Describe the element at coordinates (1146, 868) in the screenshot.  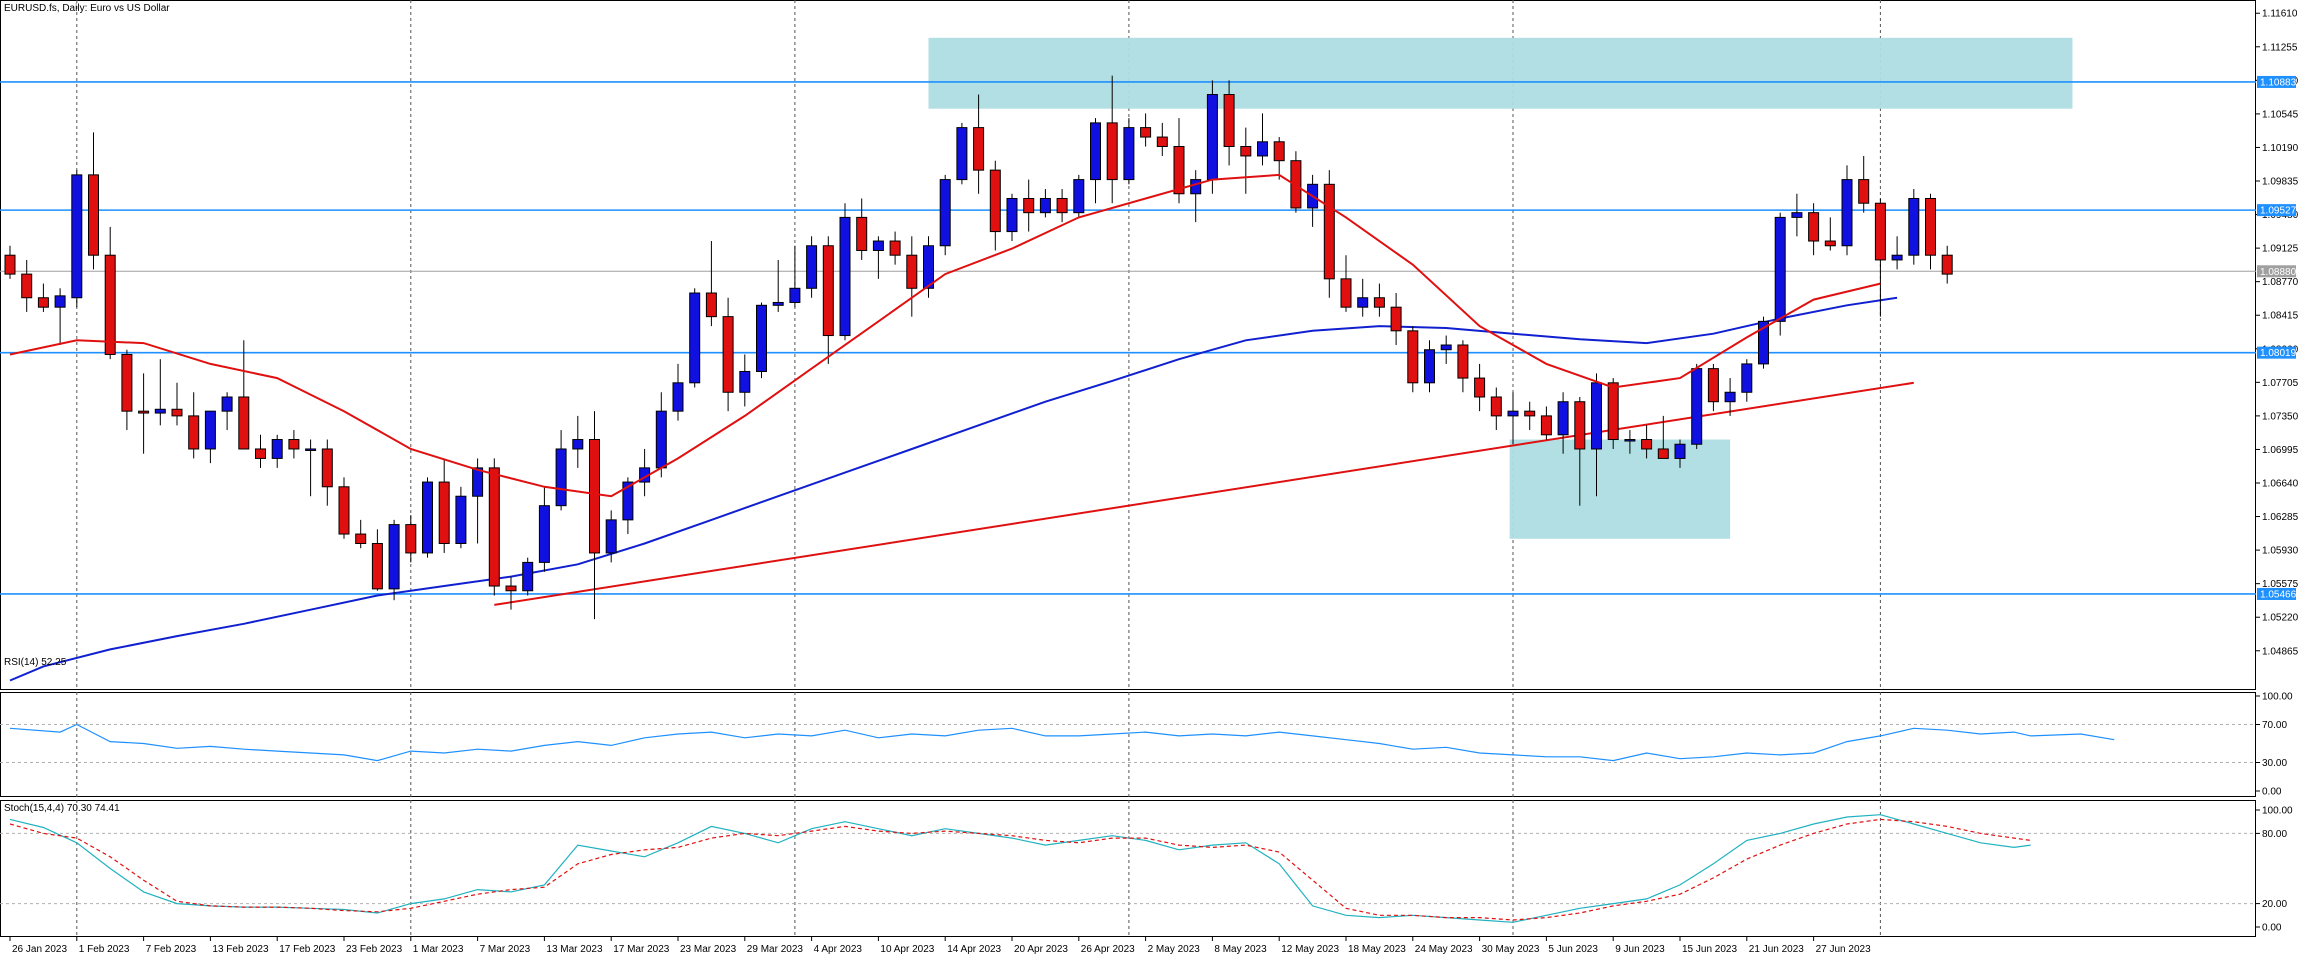
I see `stochastic-pane: 100.00 80.00 20.00 0.00` at that location.